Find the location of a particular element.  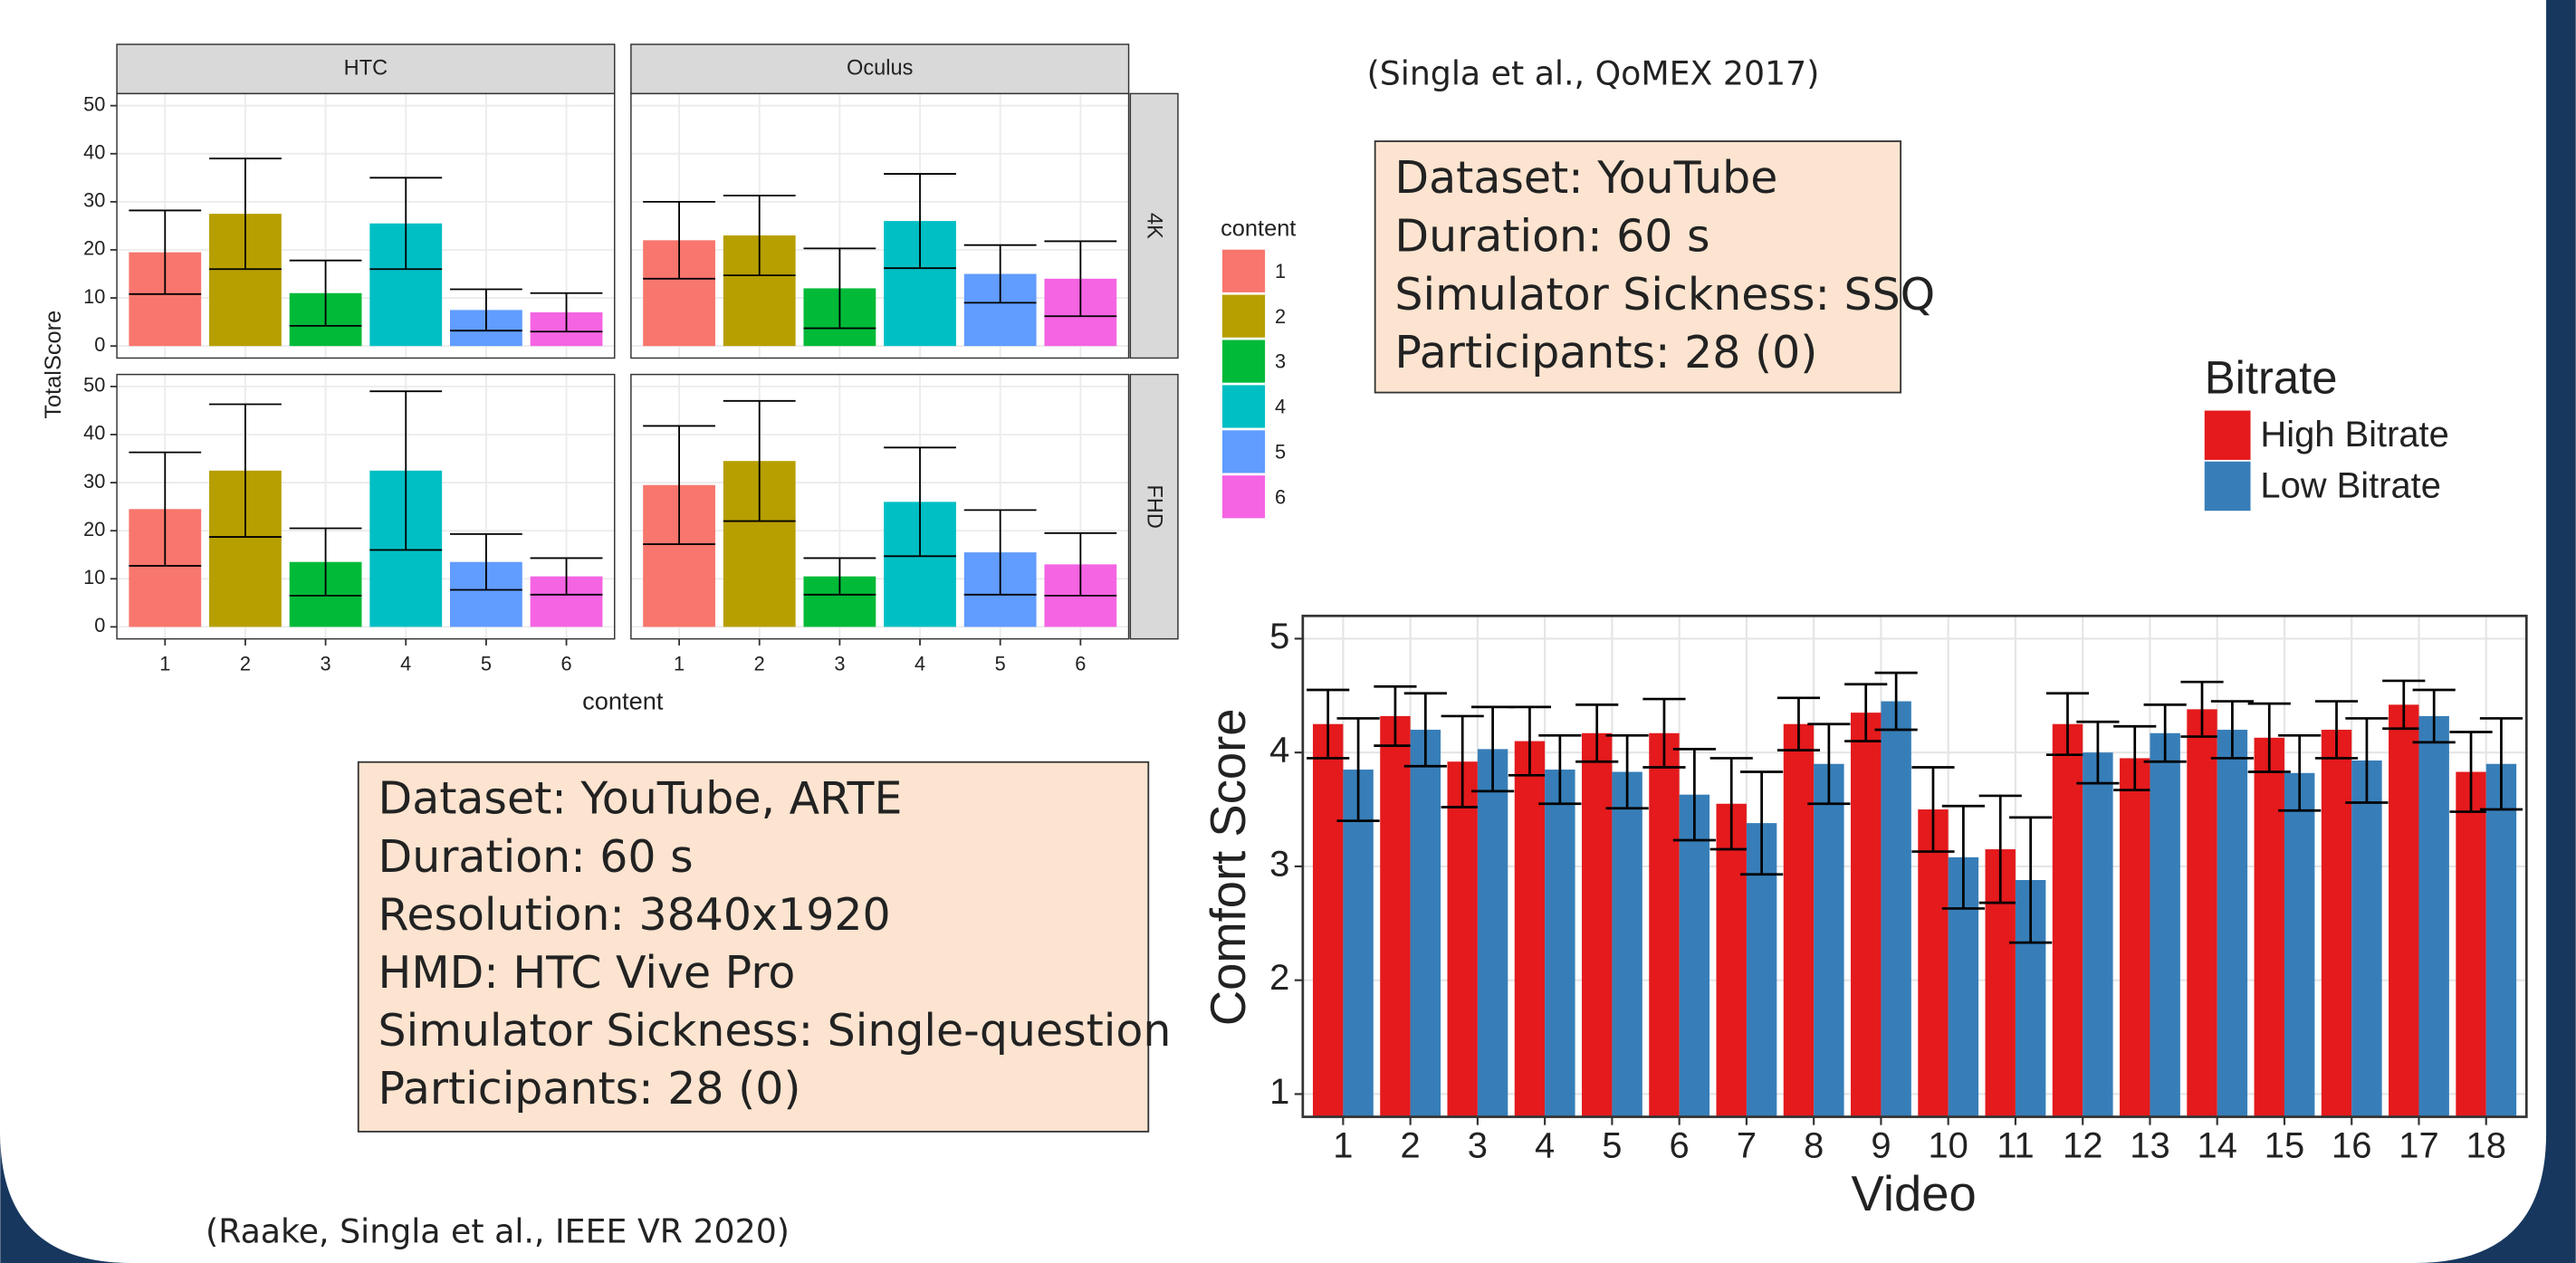

info-line: HMD: HTC Vive Pro is located at coordinates (587, 973).